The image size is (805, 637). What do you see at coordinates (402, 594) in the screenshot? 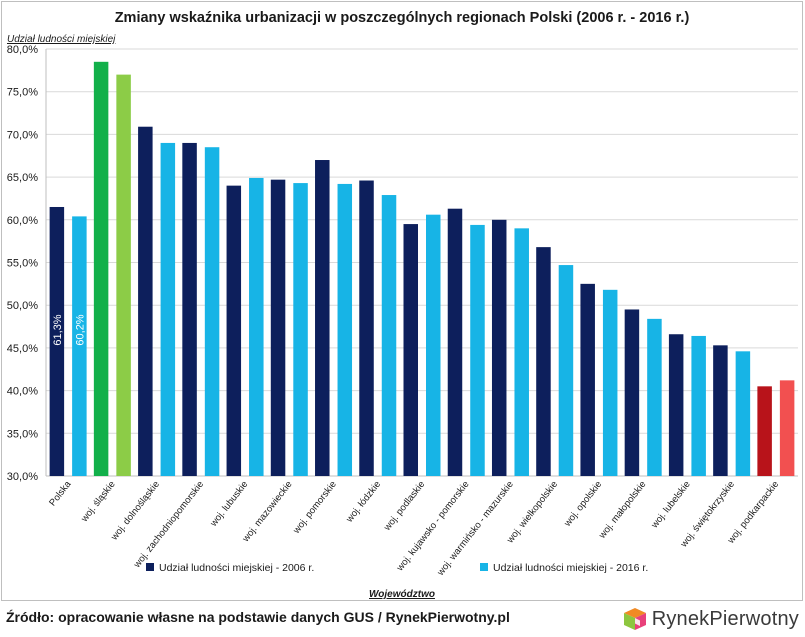
I see `x-axis-label: Województwo` at bounding box center [402, 594].